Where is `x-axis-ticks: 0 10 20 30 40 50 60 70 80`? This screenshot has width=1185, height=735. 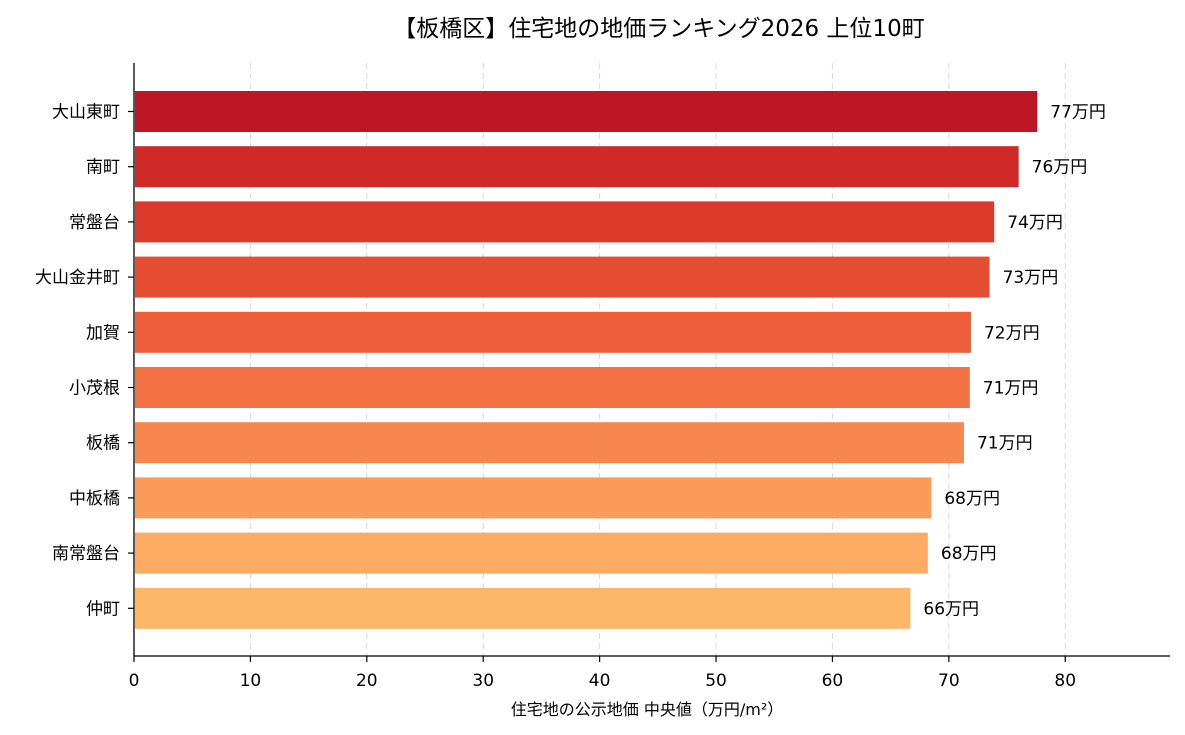
x-axis-ticks: 0 10 20 30 40 50 60 70 80 is located at coordinates (602, 673).